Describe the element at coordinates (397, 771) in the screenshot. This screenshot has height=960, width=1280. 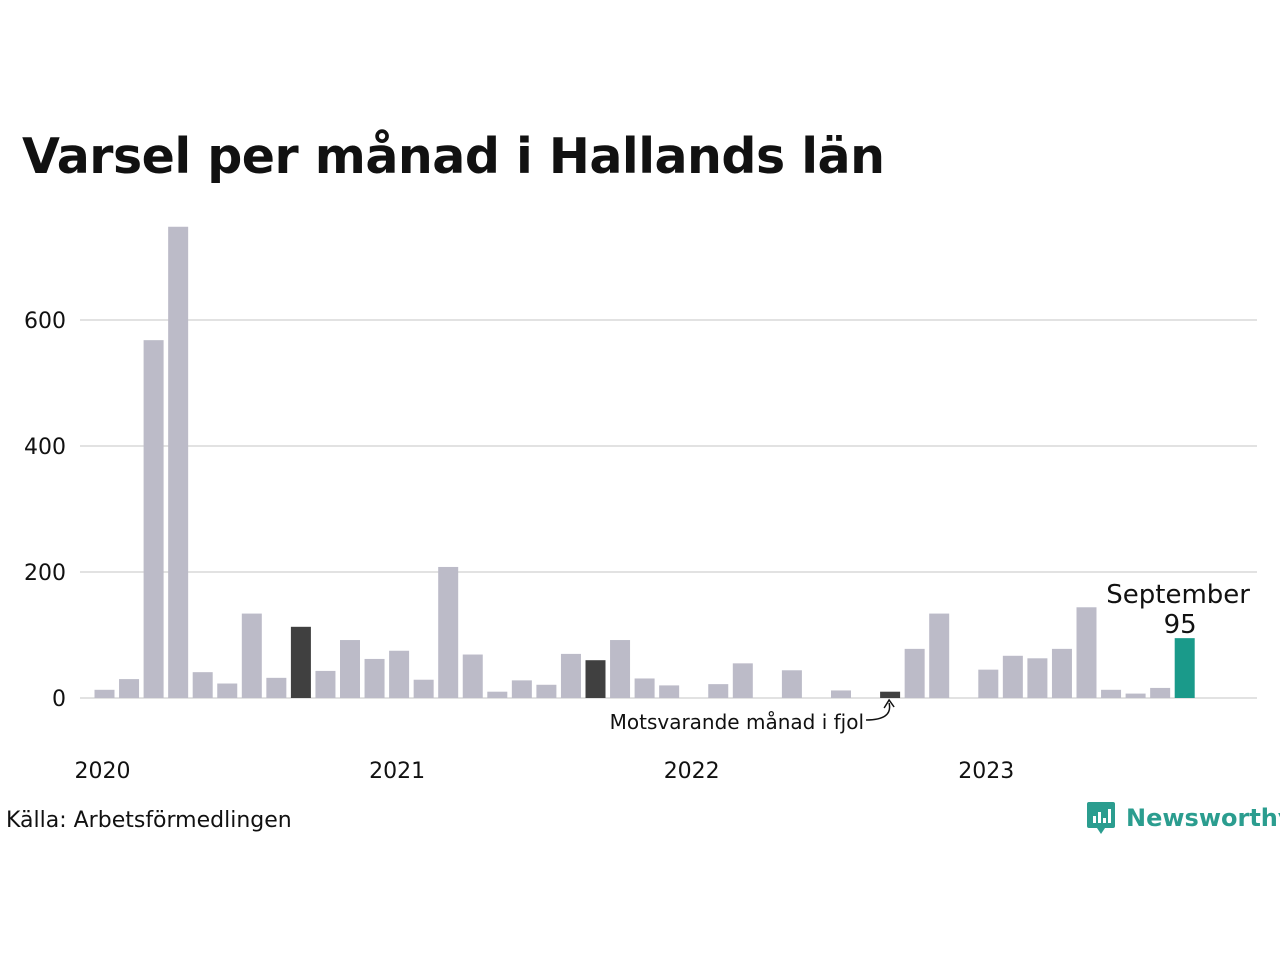
I see `x-tick-label: 2021` at that location.